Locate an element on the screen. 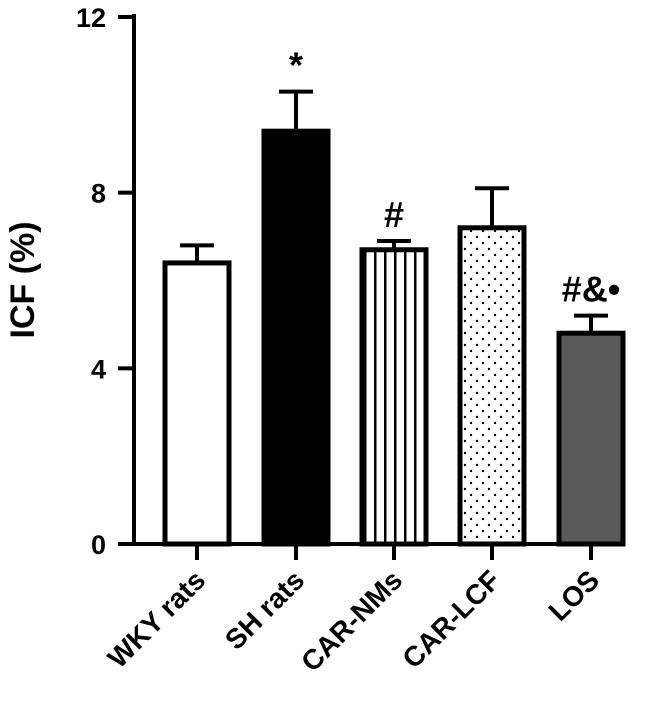  category-label: WKY rats is located at coordinates (157, 619).